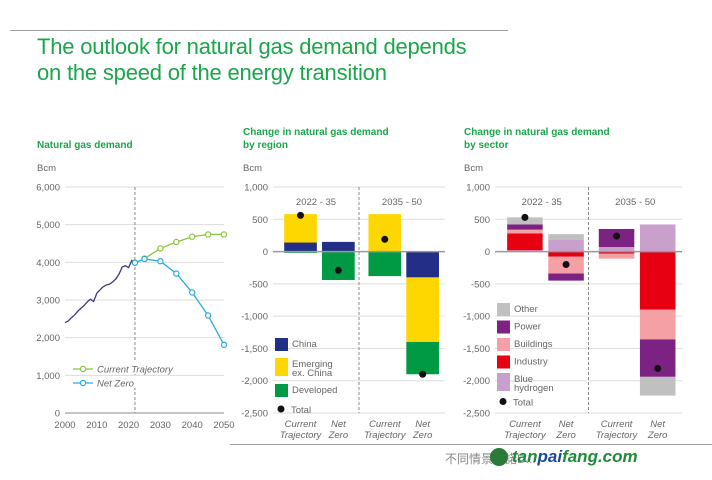  I want to click on bar-segment-developed, so click(338, 265).